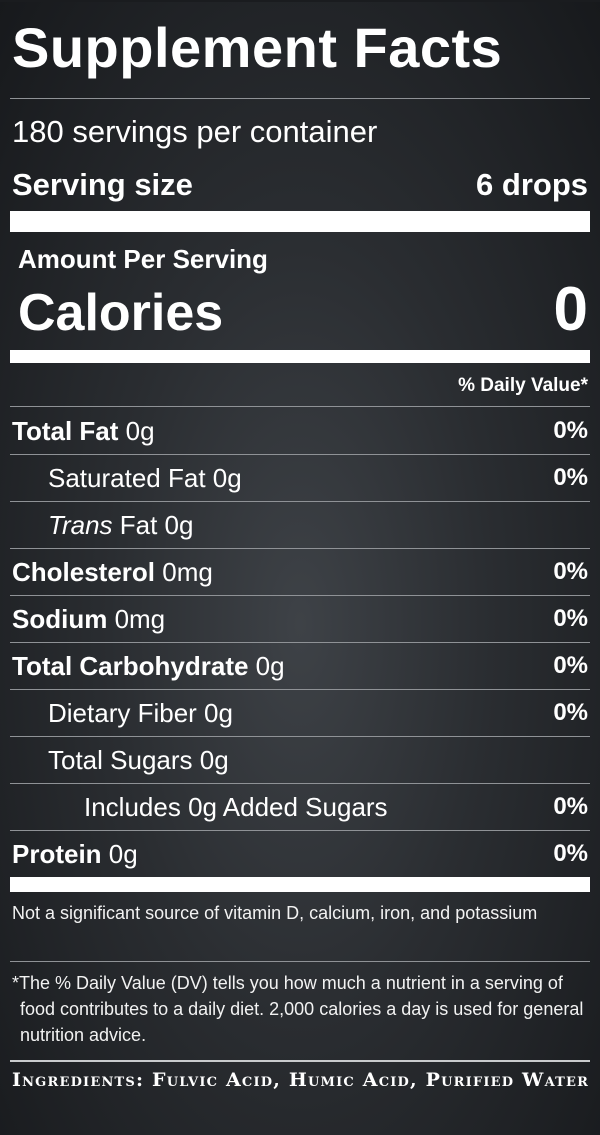 This screenshot has height=1135, width=600. I want to click on nutrient-row-saturated-fat: Saturated Fat 0g 0%, so click(300, 478).